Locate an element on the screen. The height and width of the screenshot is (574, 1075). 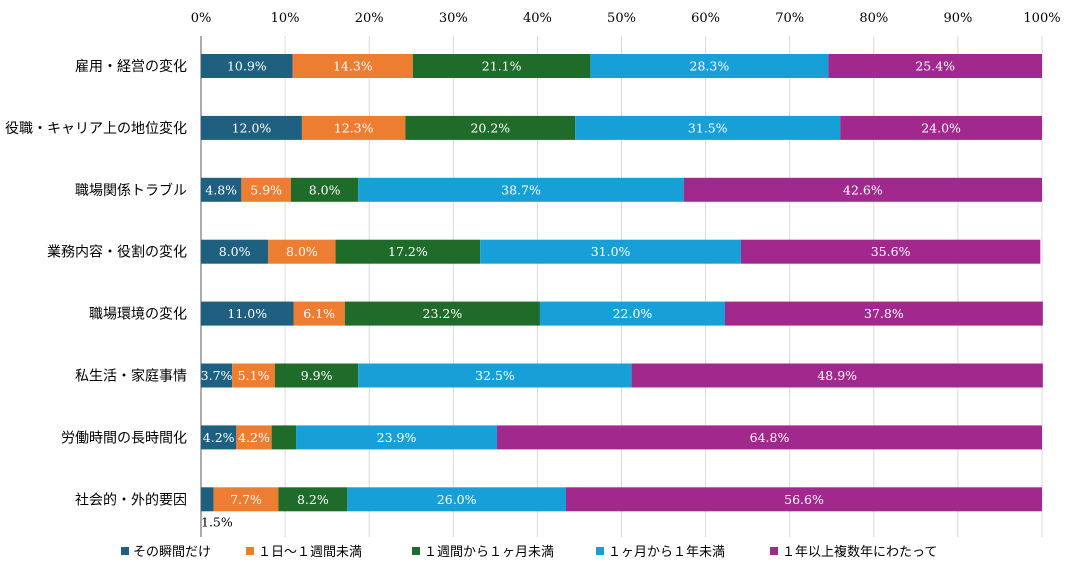
data-label: 64.8% is located at coordinates (770, 437).